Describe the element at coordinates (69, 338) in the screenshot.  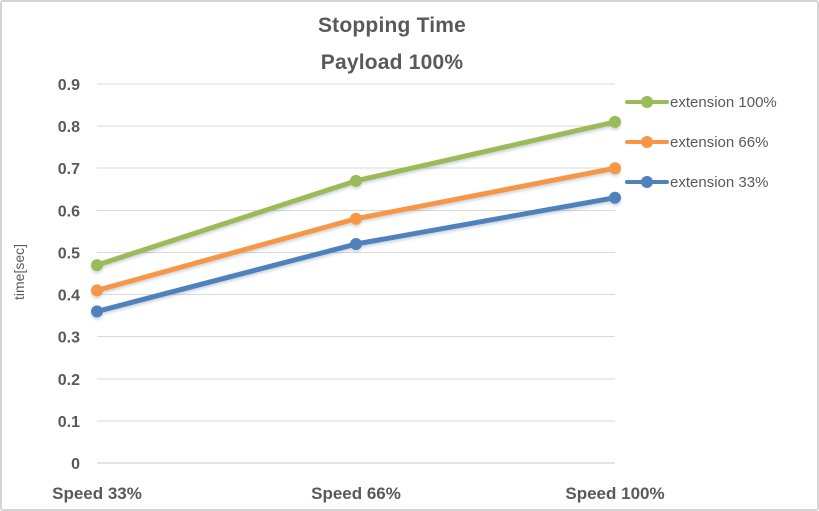
I see `y-tick-label: 0.3` at that location.